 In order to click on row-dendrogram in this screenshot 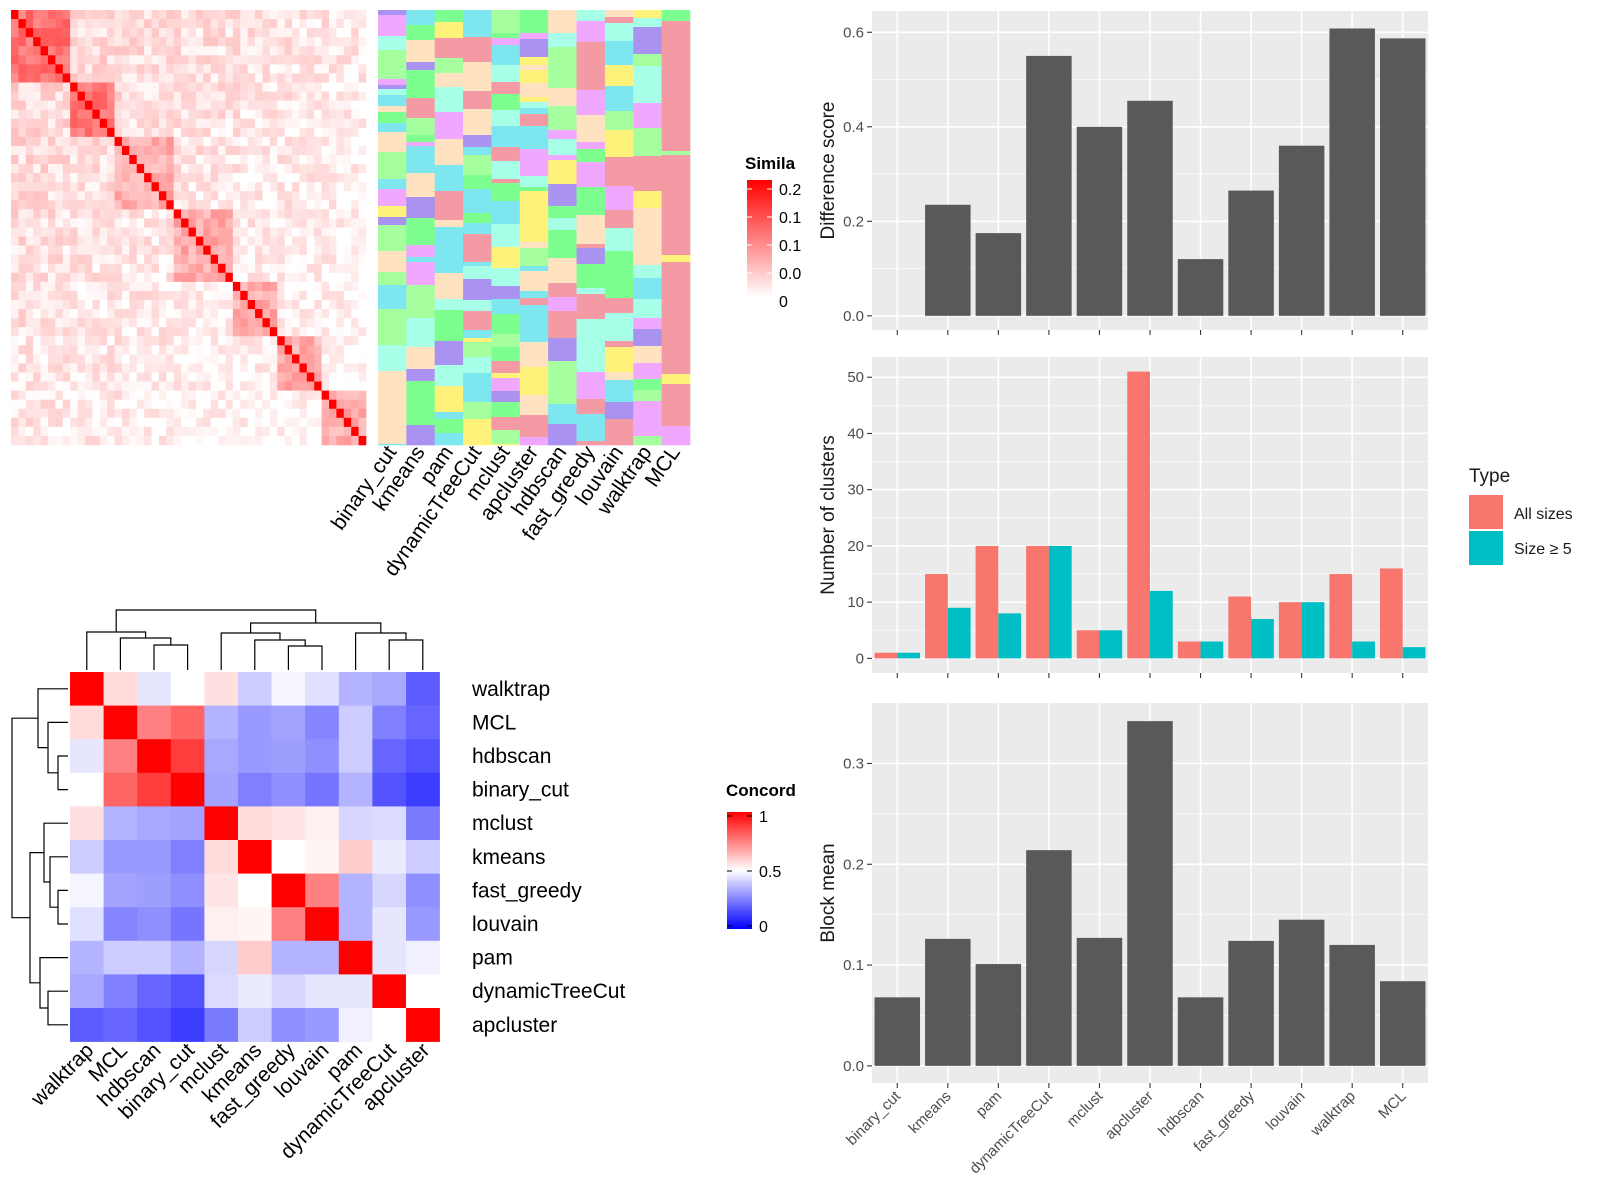, I will do `click(39, 857)`.